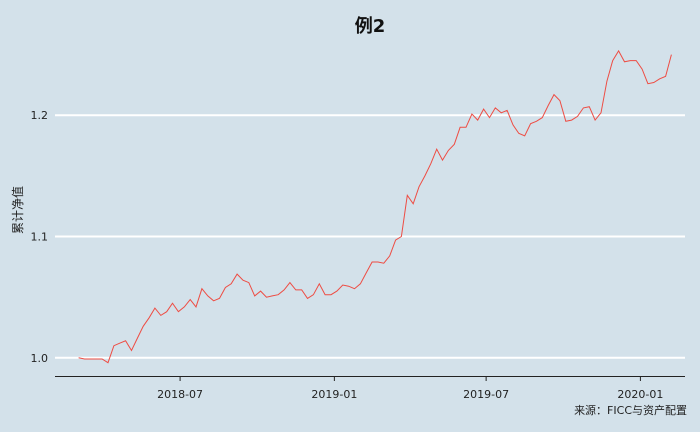 This screenshot has height=432, width=700. I want to click on y-axis-ticks: 1.0 1.1 1.2, so click(40, 237).